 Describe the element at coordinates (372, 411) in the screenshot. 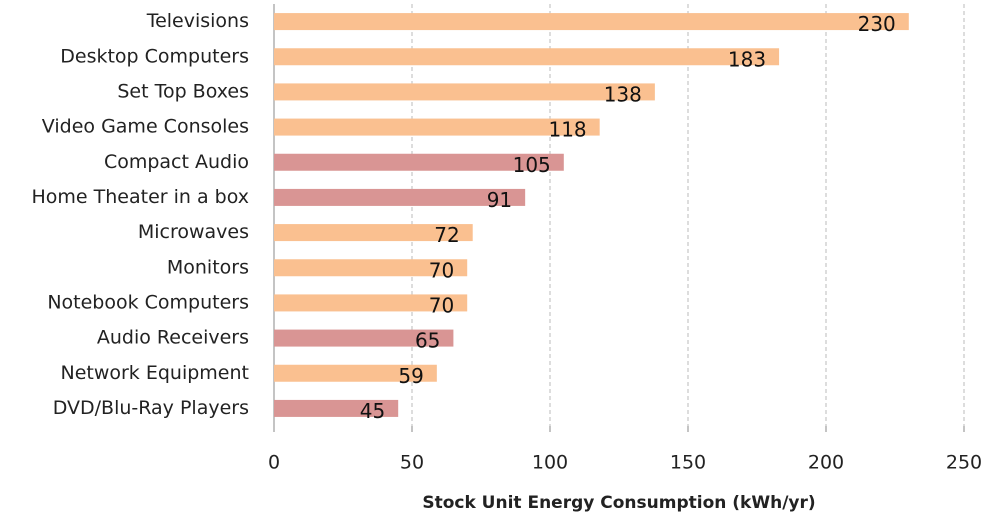

I see `value-label: 45` at that location.